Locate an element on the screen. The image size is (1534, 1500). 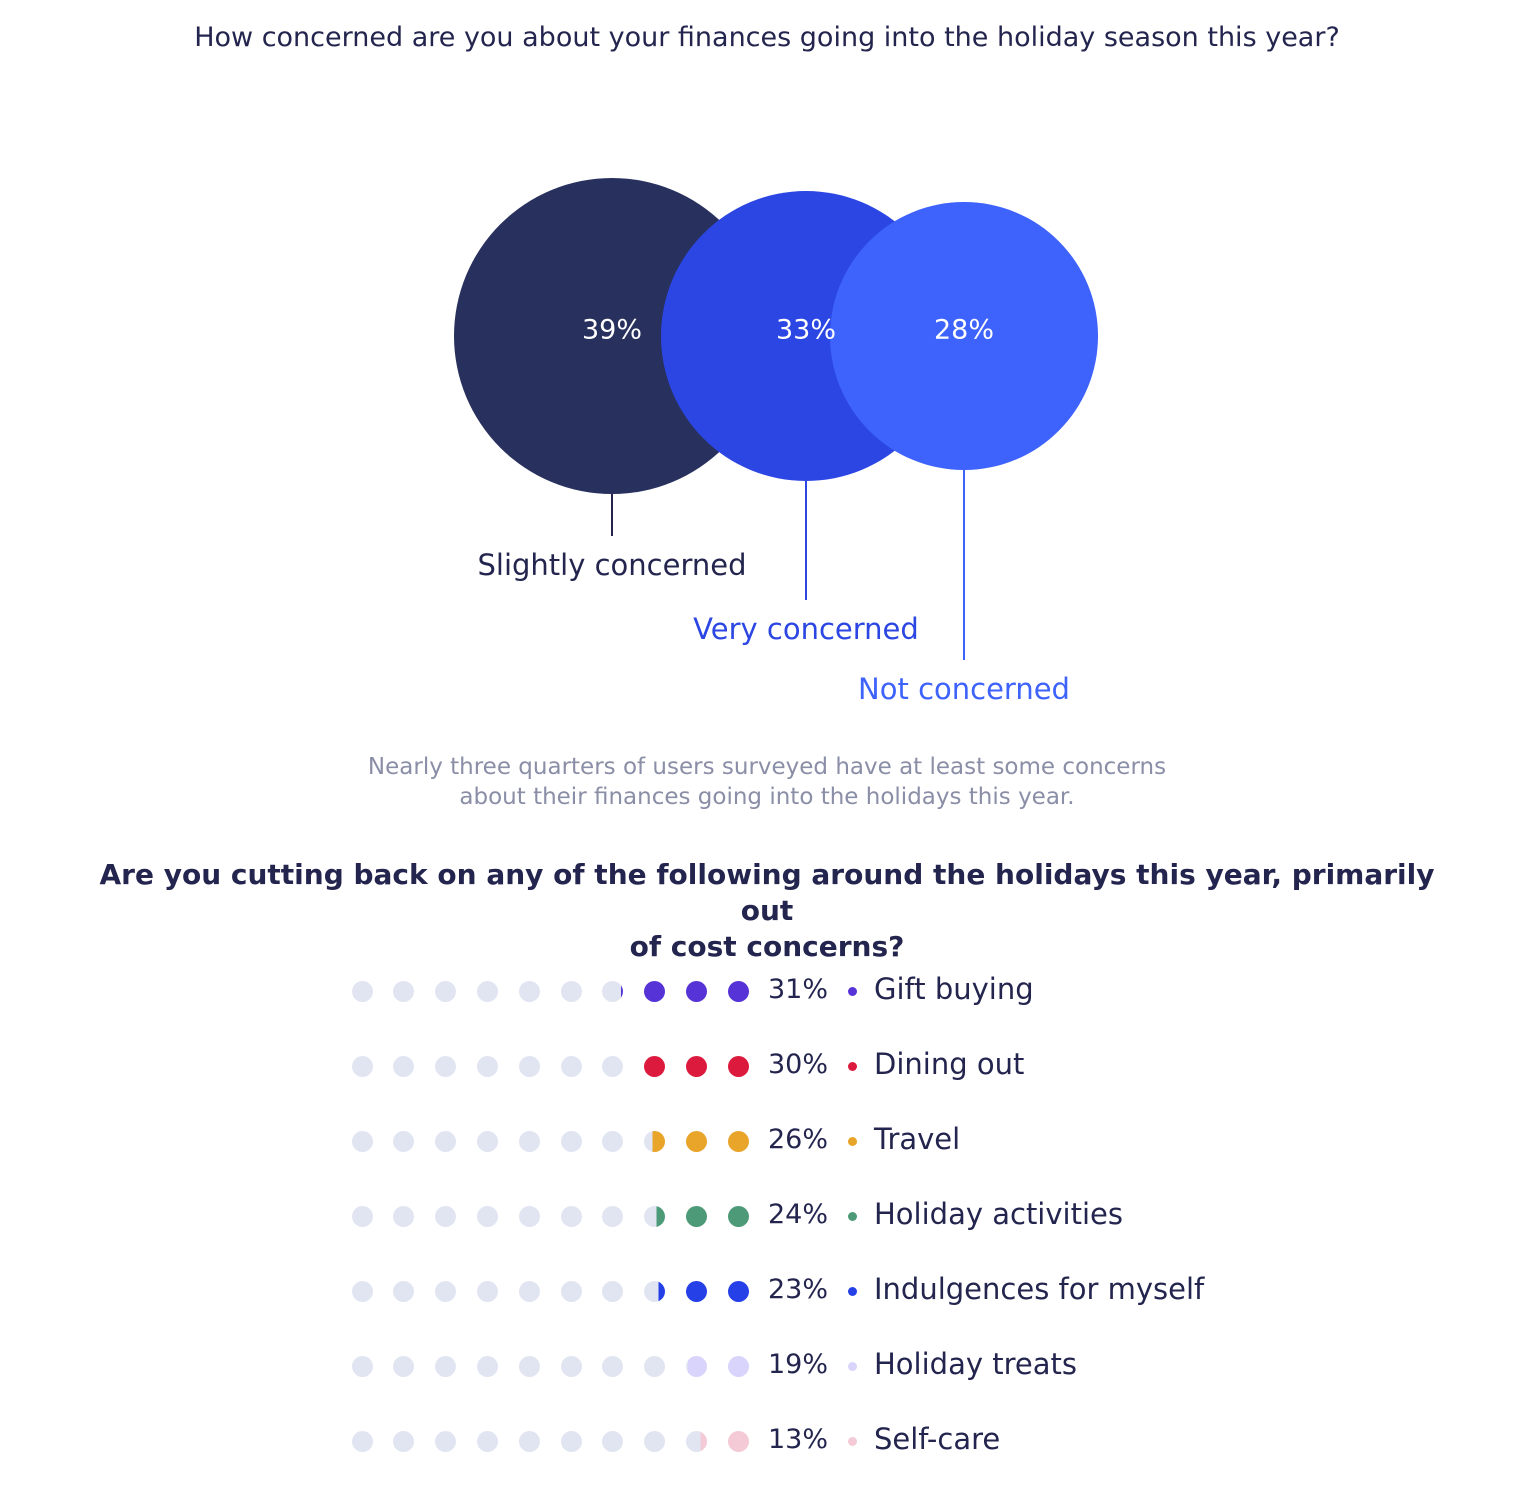
row-category-label: Travel is located at coordinates (917, 1139).